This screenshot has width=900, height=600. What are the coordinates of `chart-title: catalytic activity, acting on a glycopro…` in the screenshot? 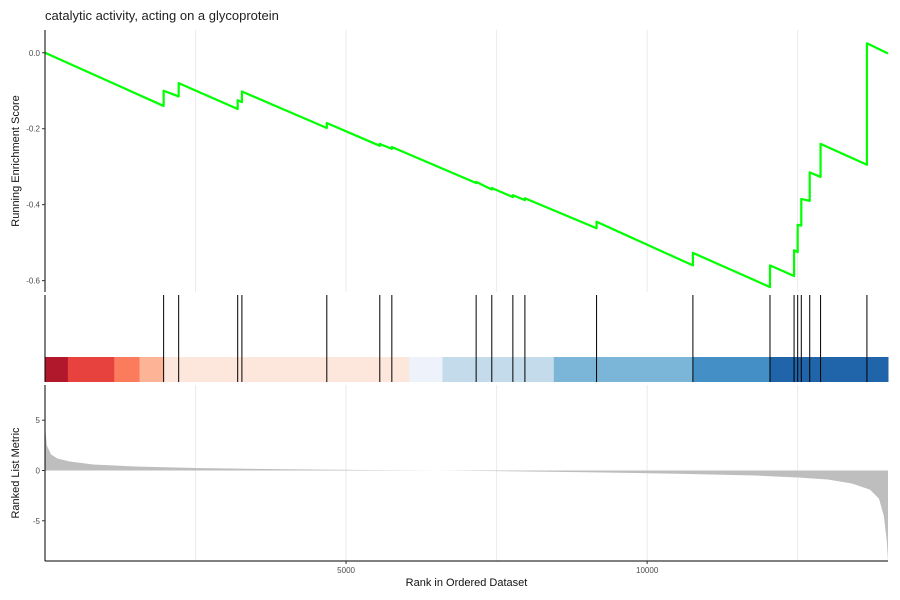 It's located at (162, 15).